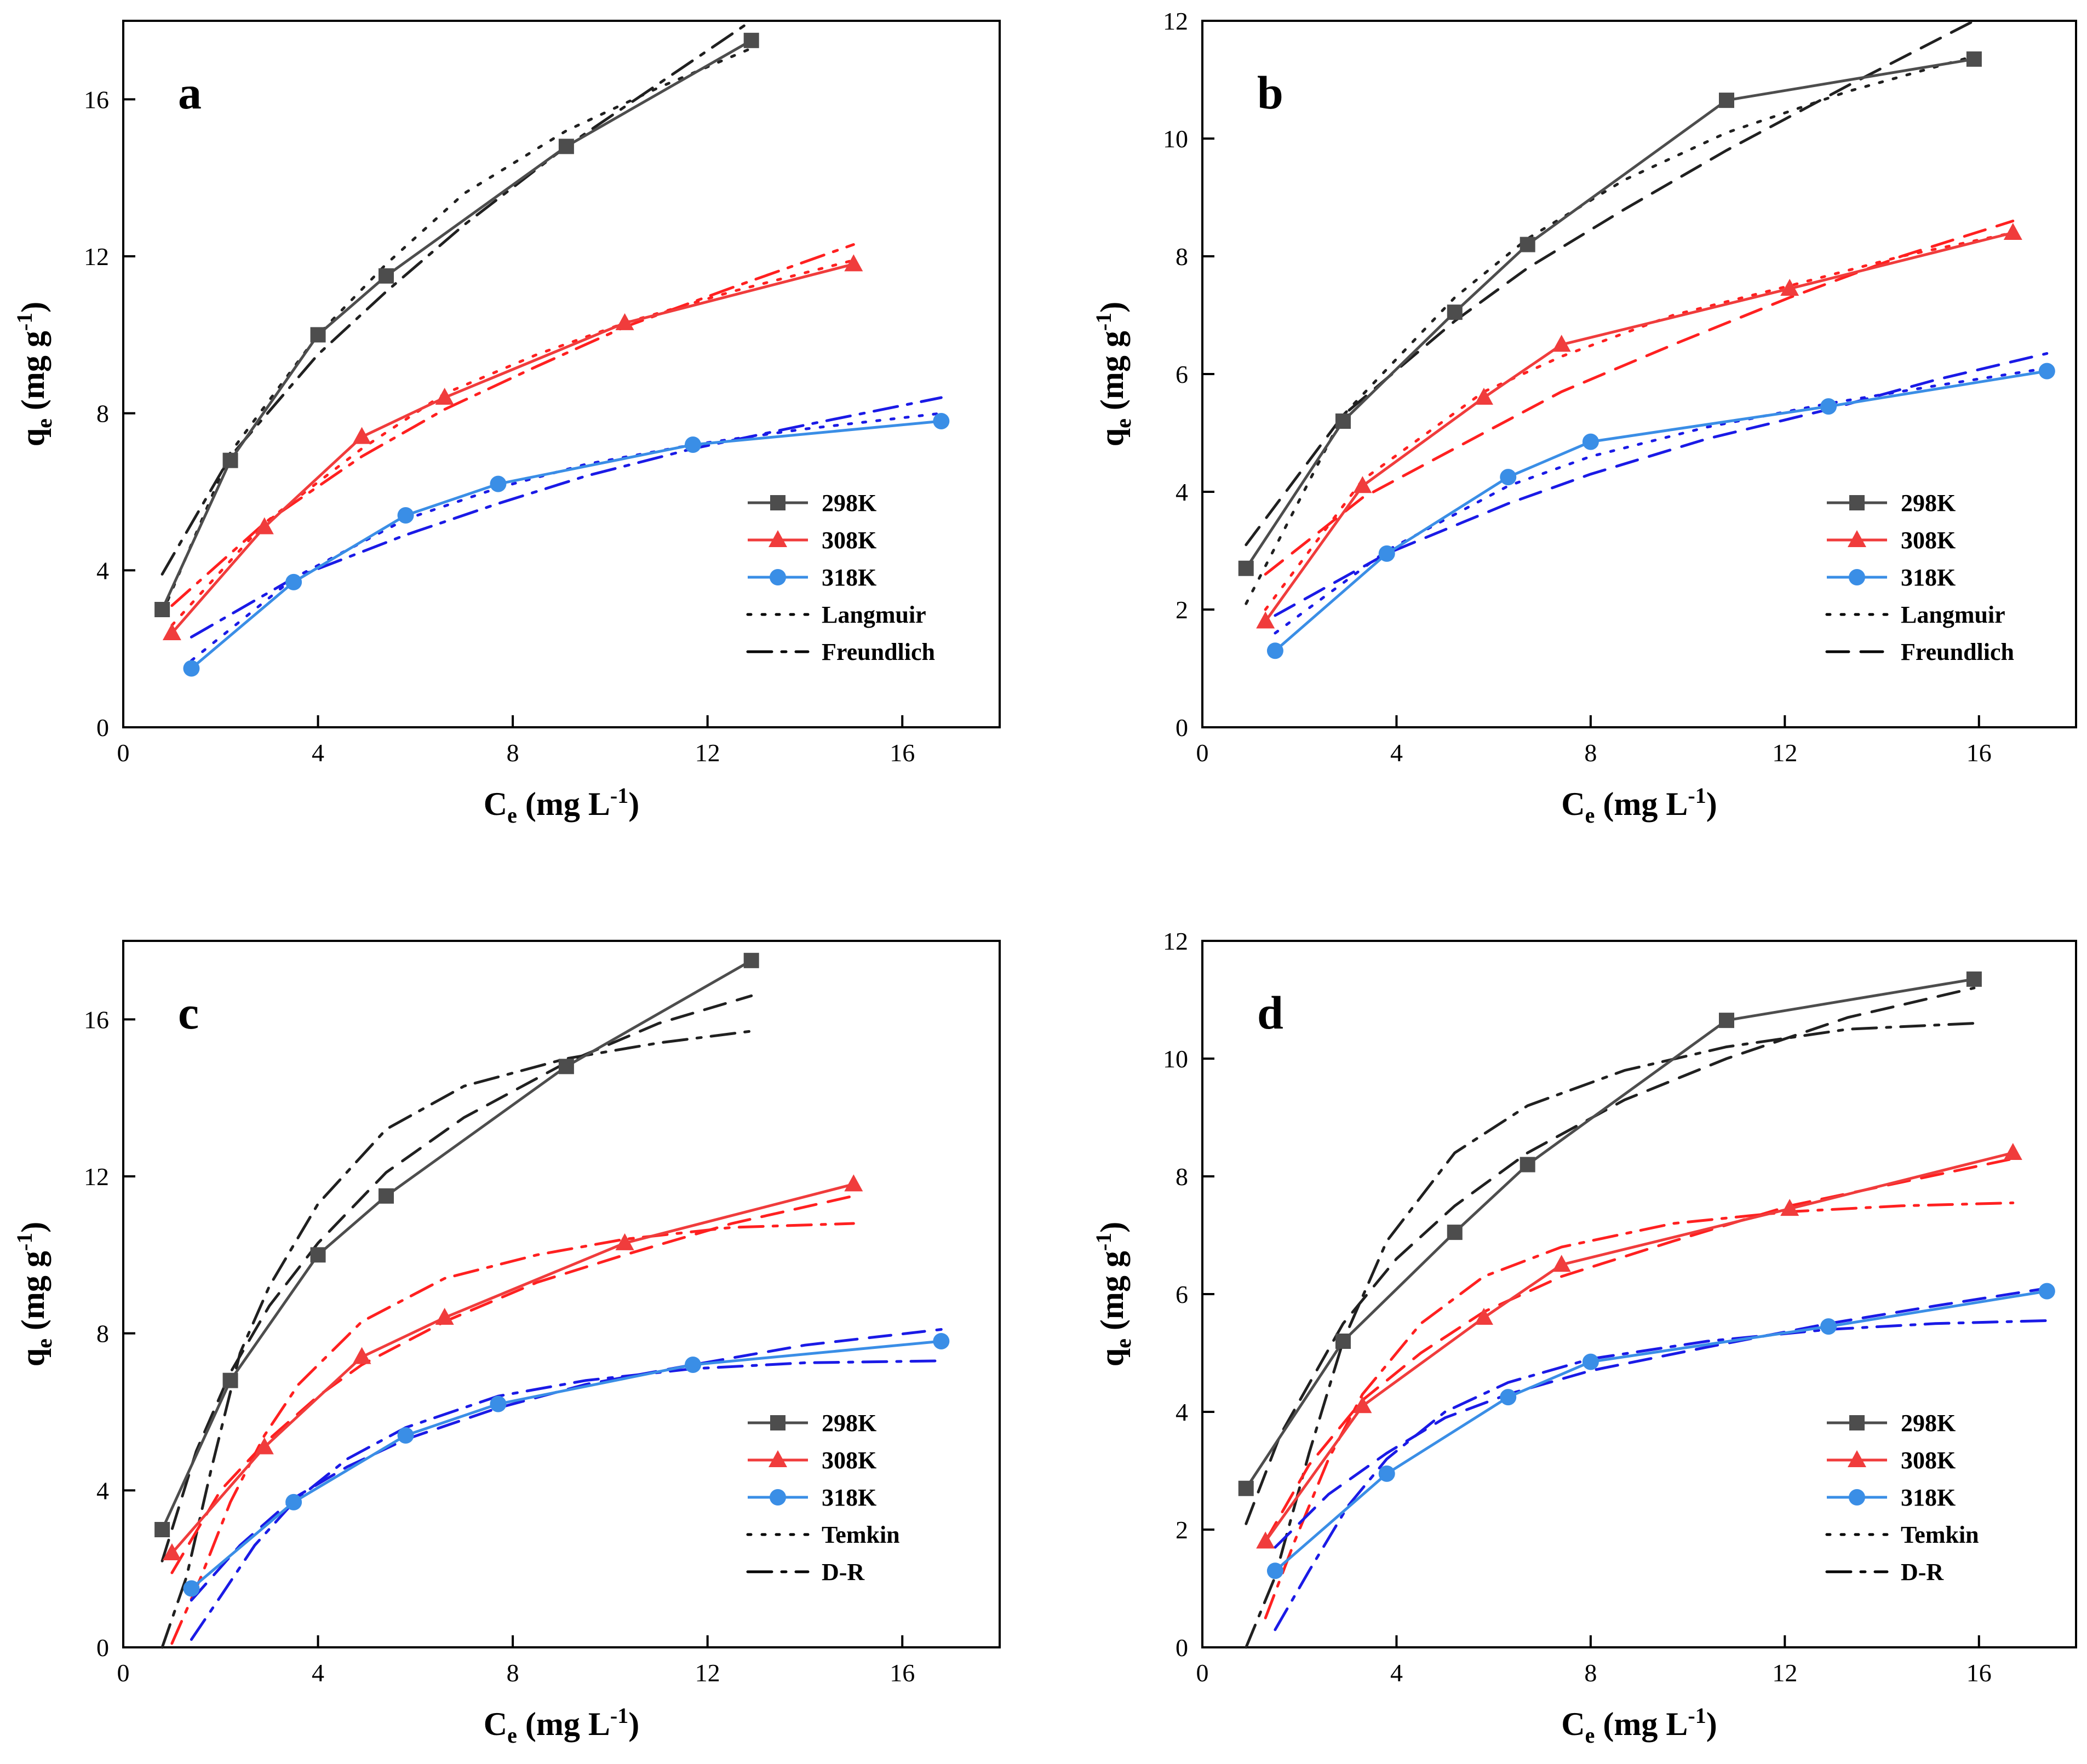 The width and height of the screenshot is (2087, 1764). I want to click on panel-letter: d, so click(1270, 1012).